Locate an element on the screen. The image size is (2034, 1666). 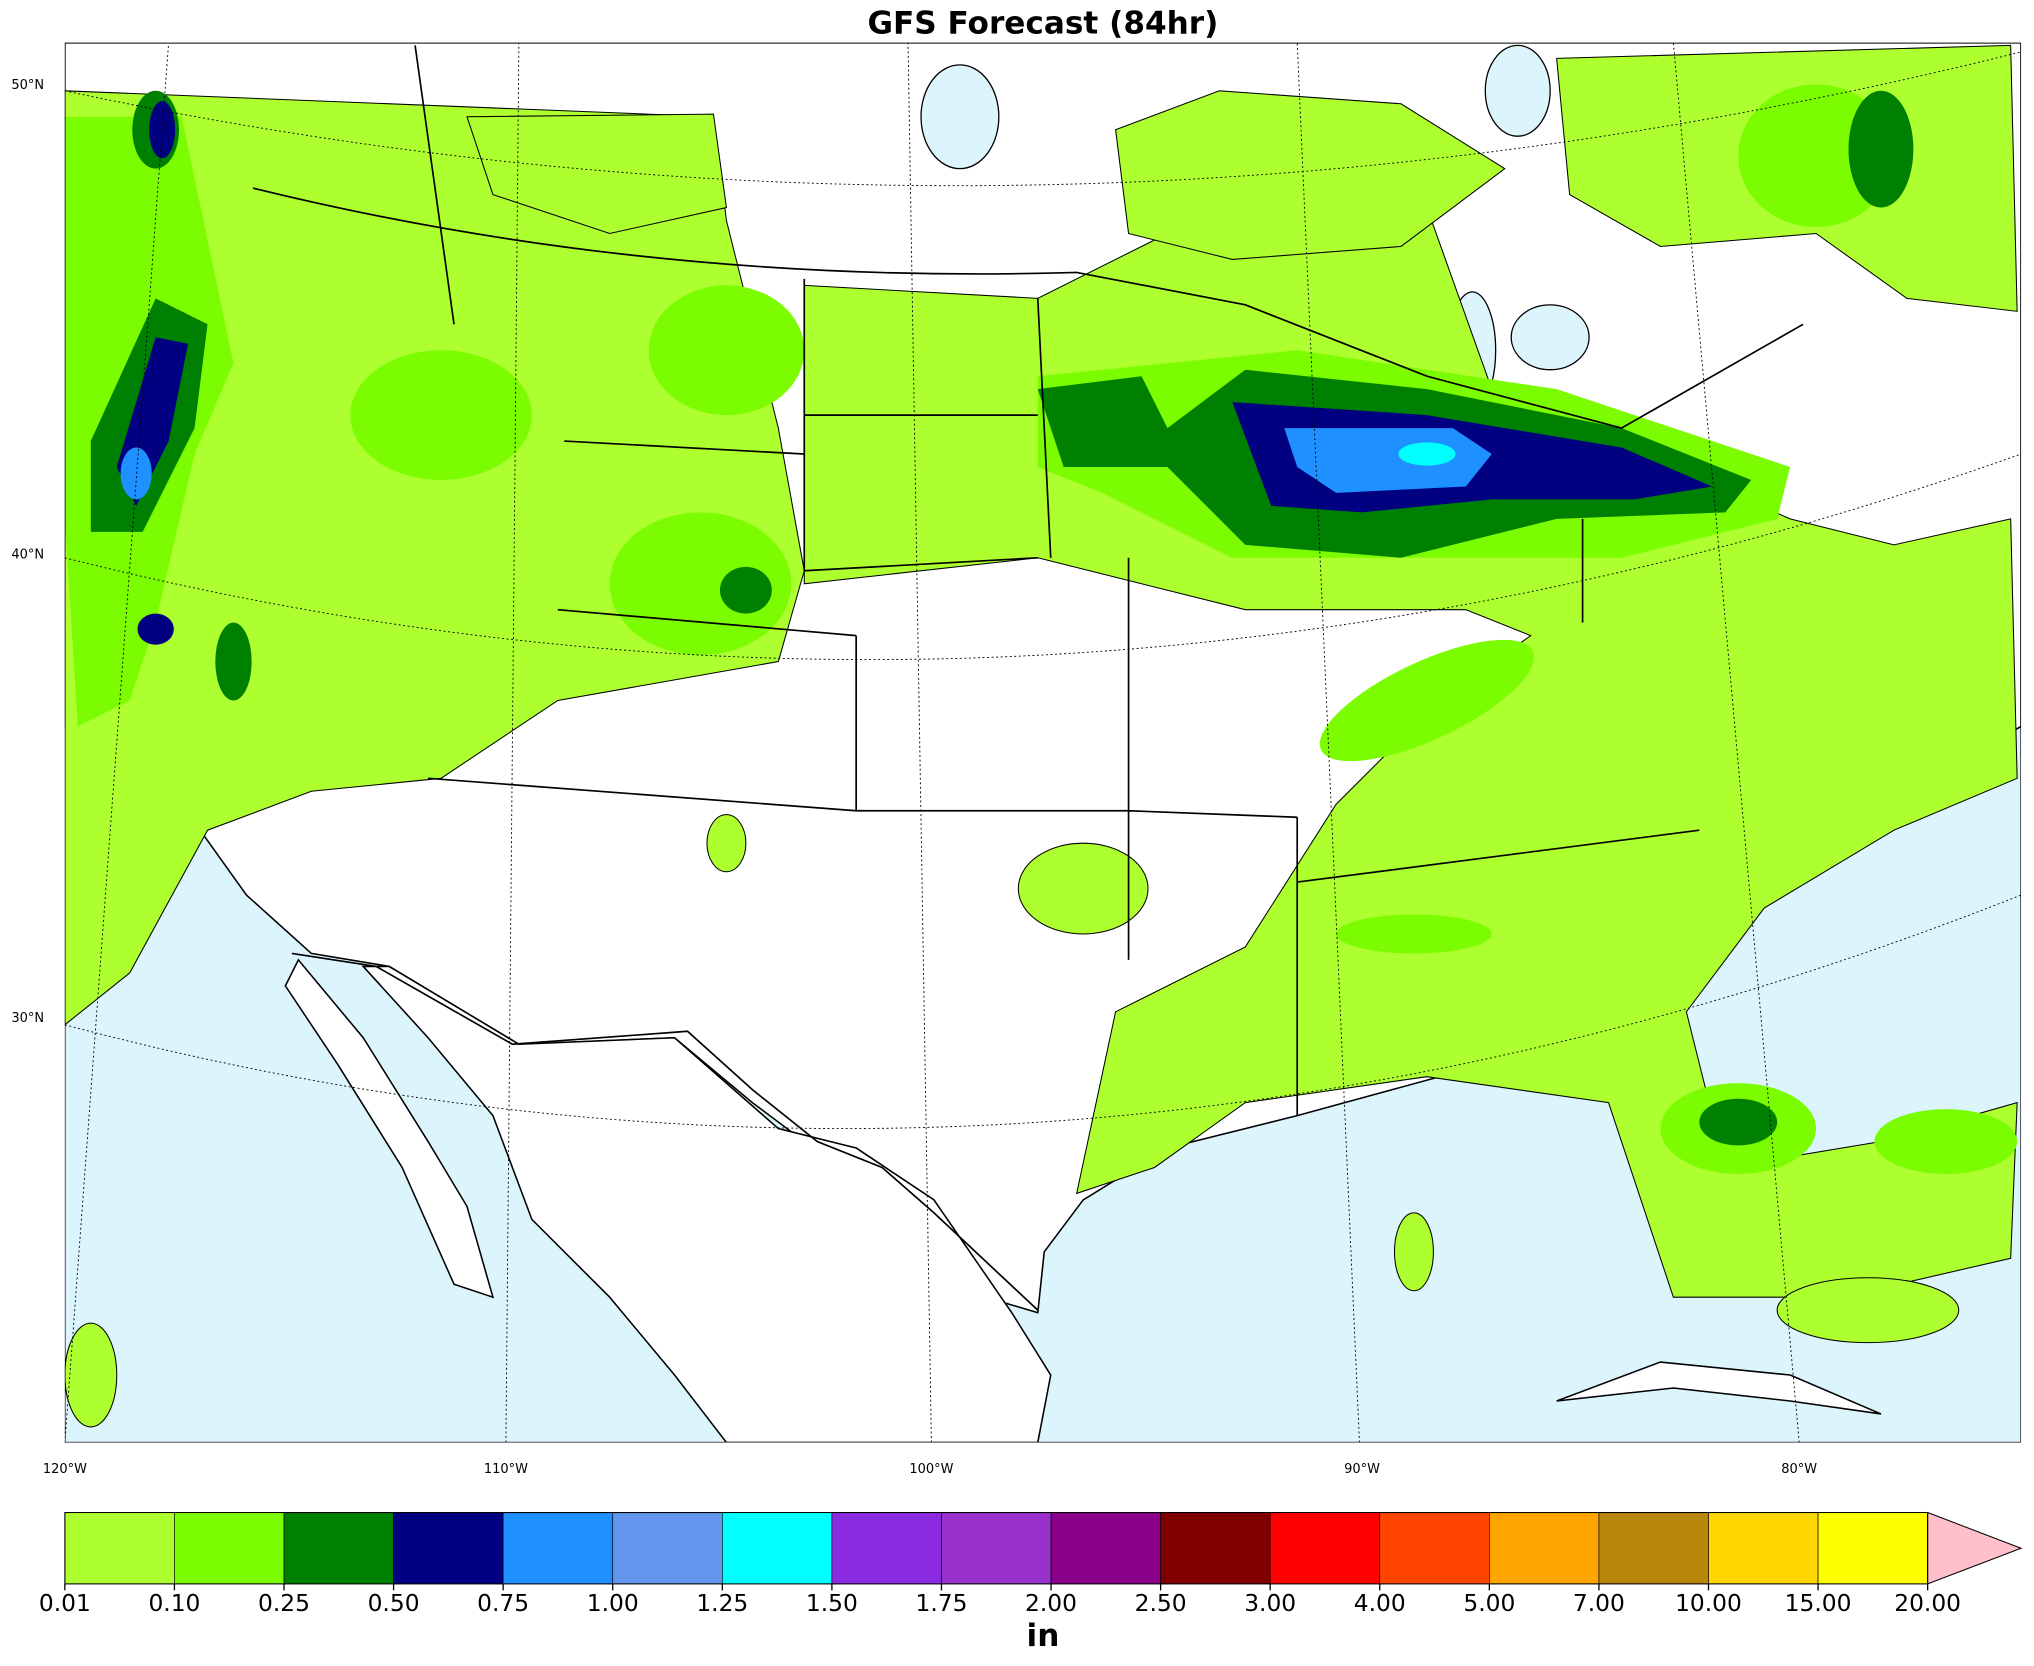
lat-labels: 50°N 40°N 30°N is located at coordinates (27, 552).